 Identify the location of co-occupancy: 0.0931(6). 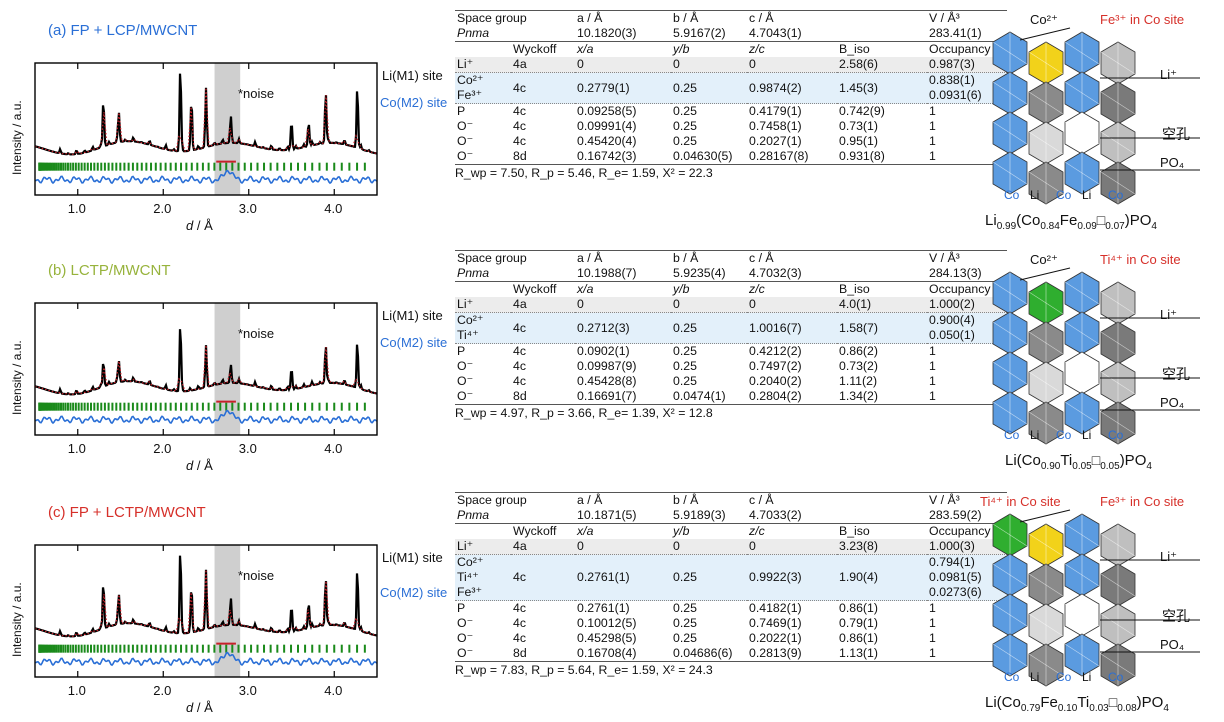
(955, 95).